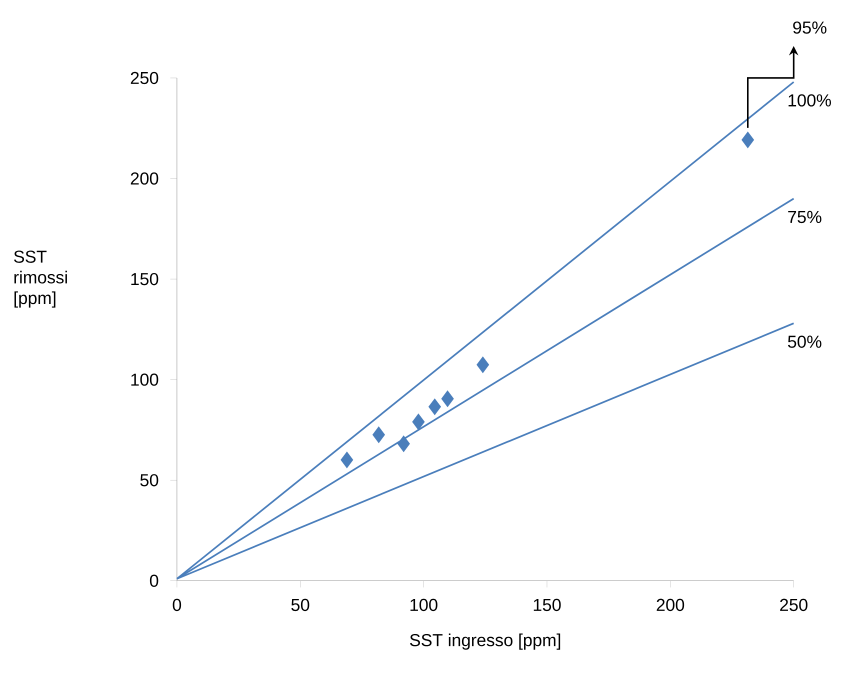 Image resolution: width=853 pixels, height=686 pixels. Describe the element at coordinates (670, 605) in the screenshot. I see `x-tick-label: 200` at that location.